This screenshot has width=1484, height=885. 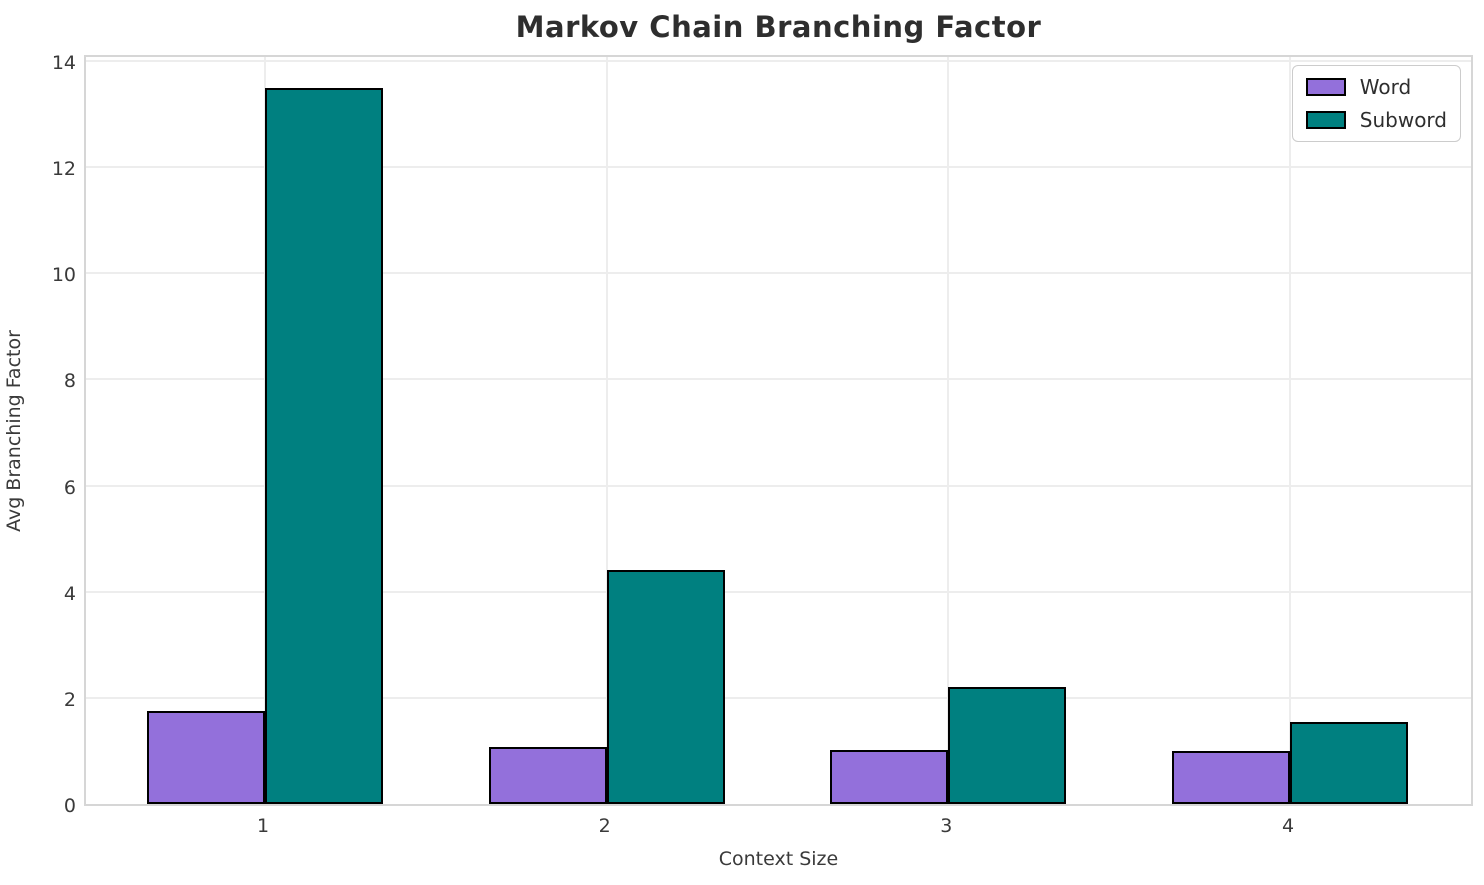 What do you see at coordinates (63, 169) in the screenshot?
I see `y-tick-label-12: 12` at bounding box center [63, 169].